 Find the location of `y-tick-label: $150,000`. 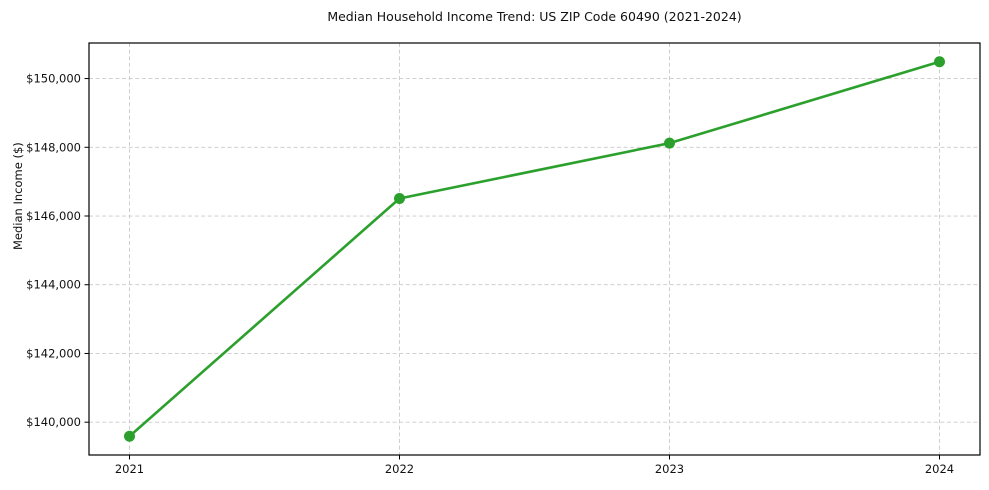

y-tick-label: $150,000 is located at coordinates (53, 79).